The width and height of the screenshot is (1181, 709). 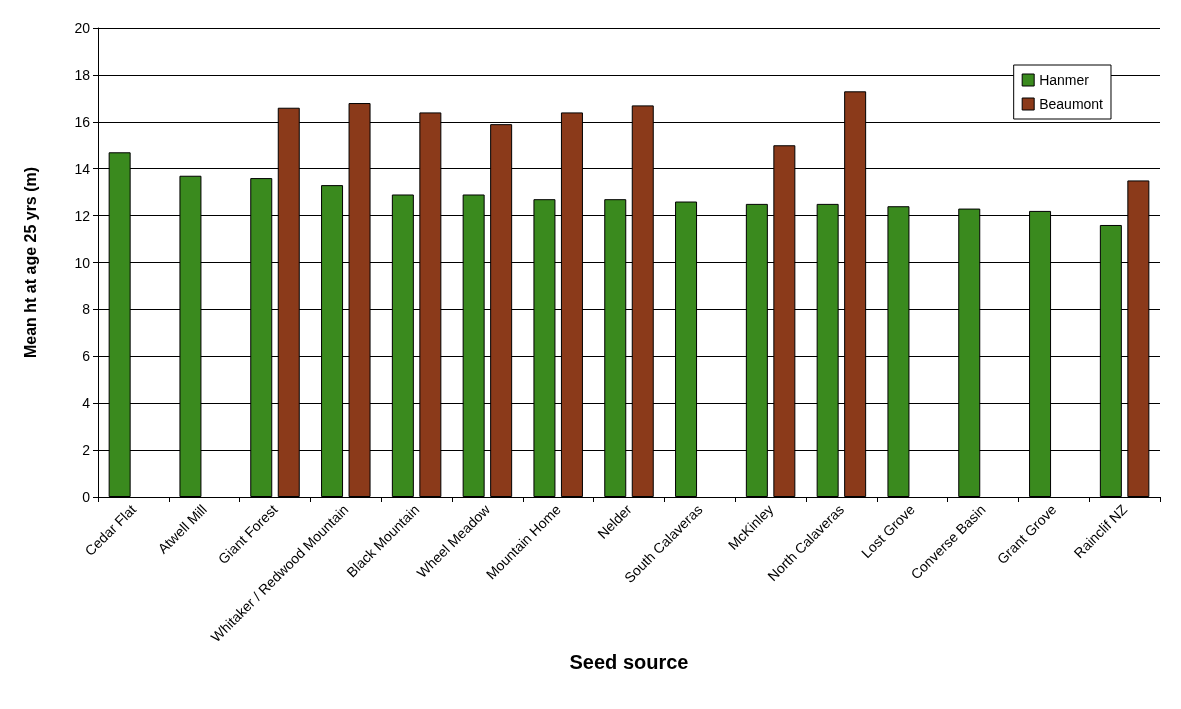 What do you see at coordinates (82, 28) in the screenshot?
I see `y-tick-label: 20` at bounding box center [82, 28].